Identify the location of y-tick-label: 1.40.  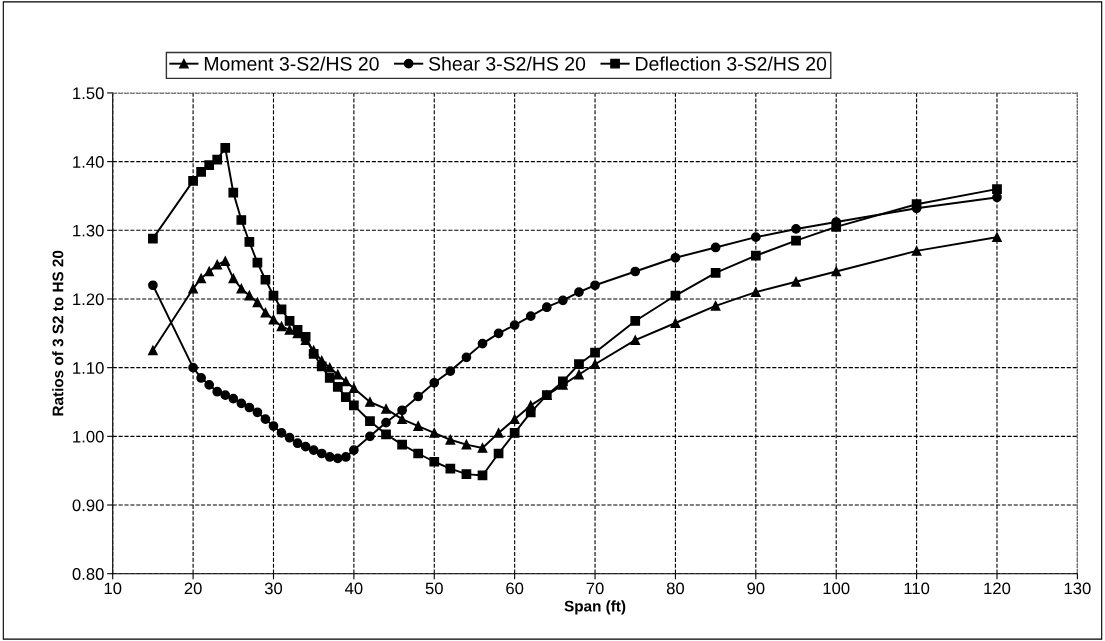
(88, 162).